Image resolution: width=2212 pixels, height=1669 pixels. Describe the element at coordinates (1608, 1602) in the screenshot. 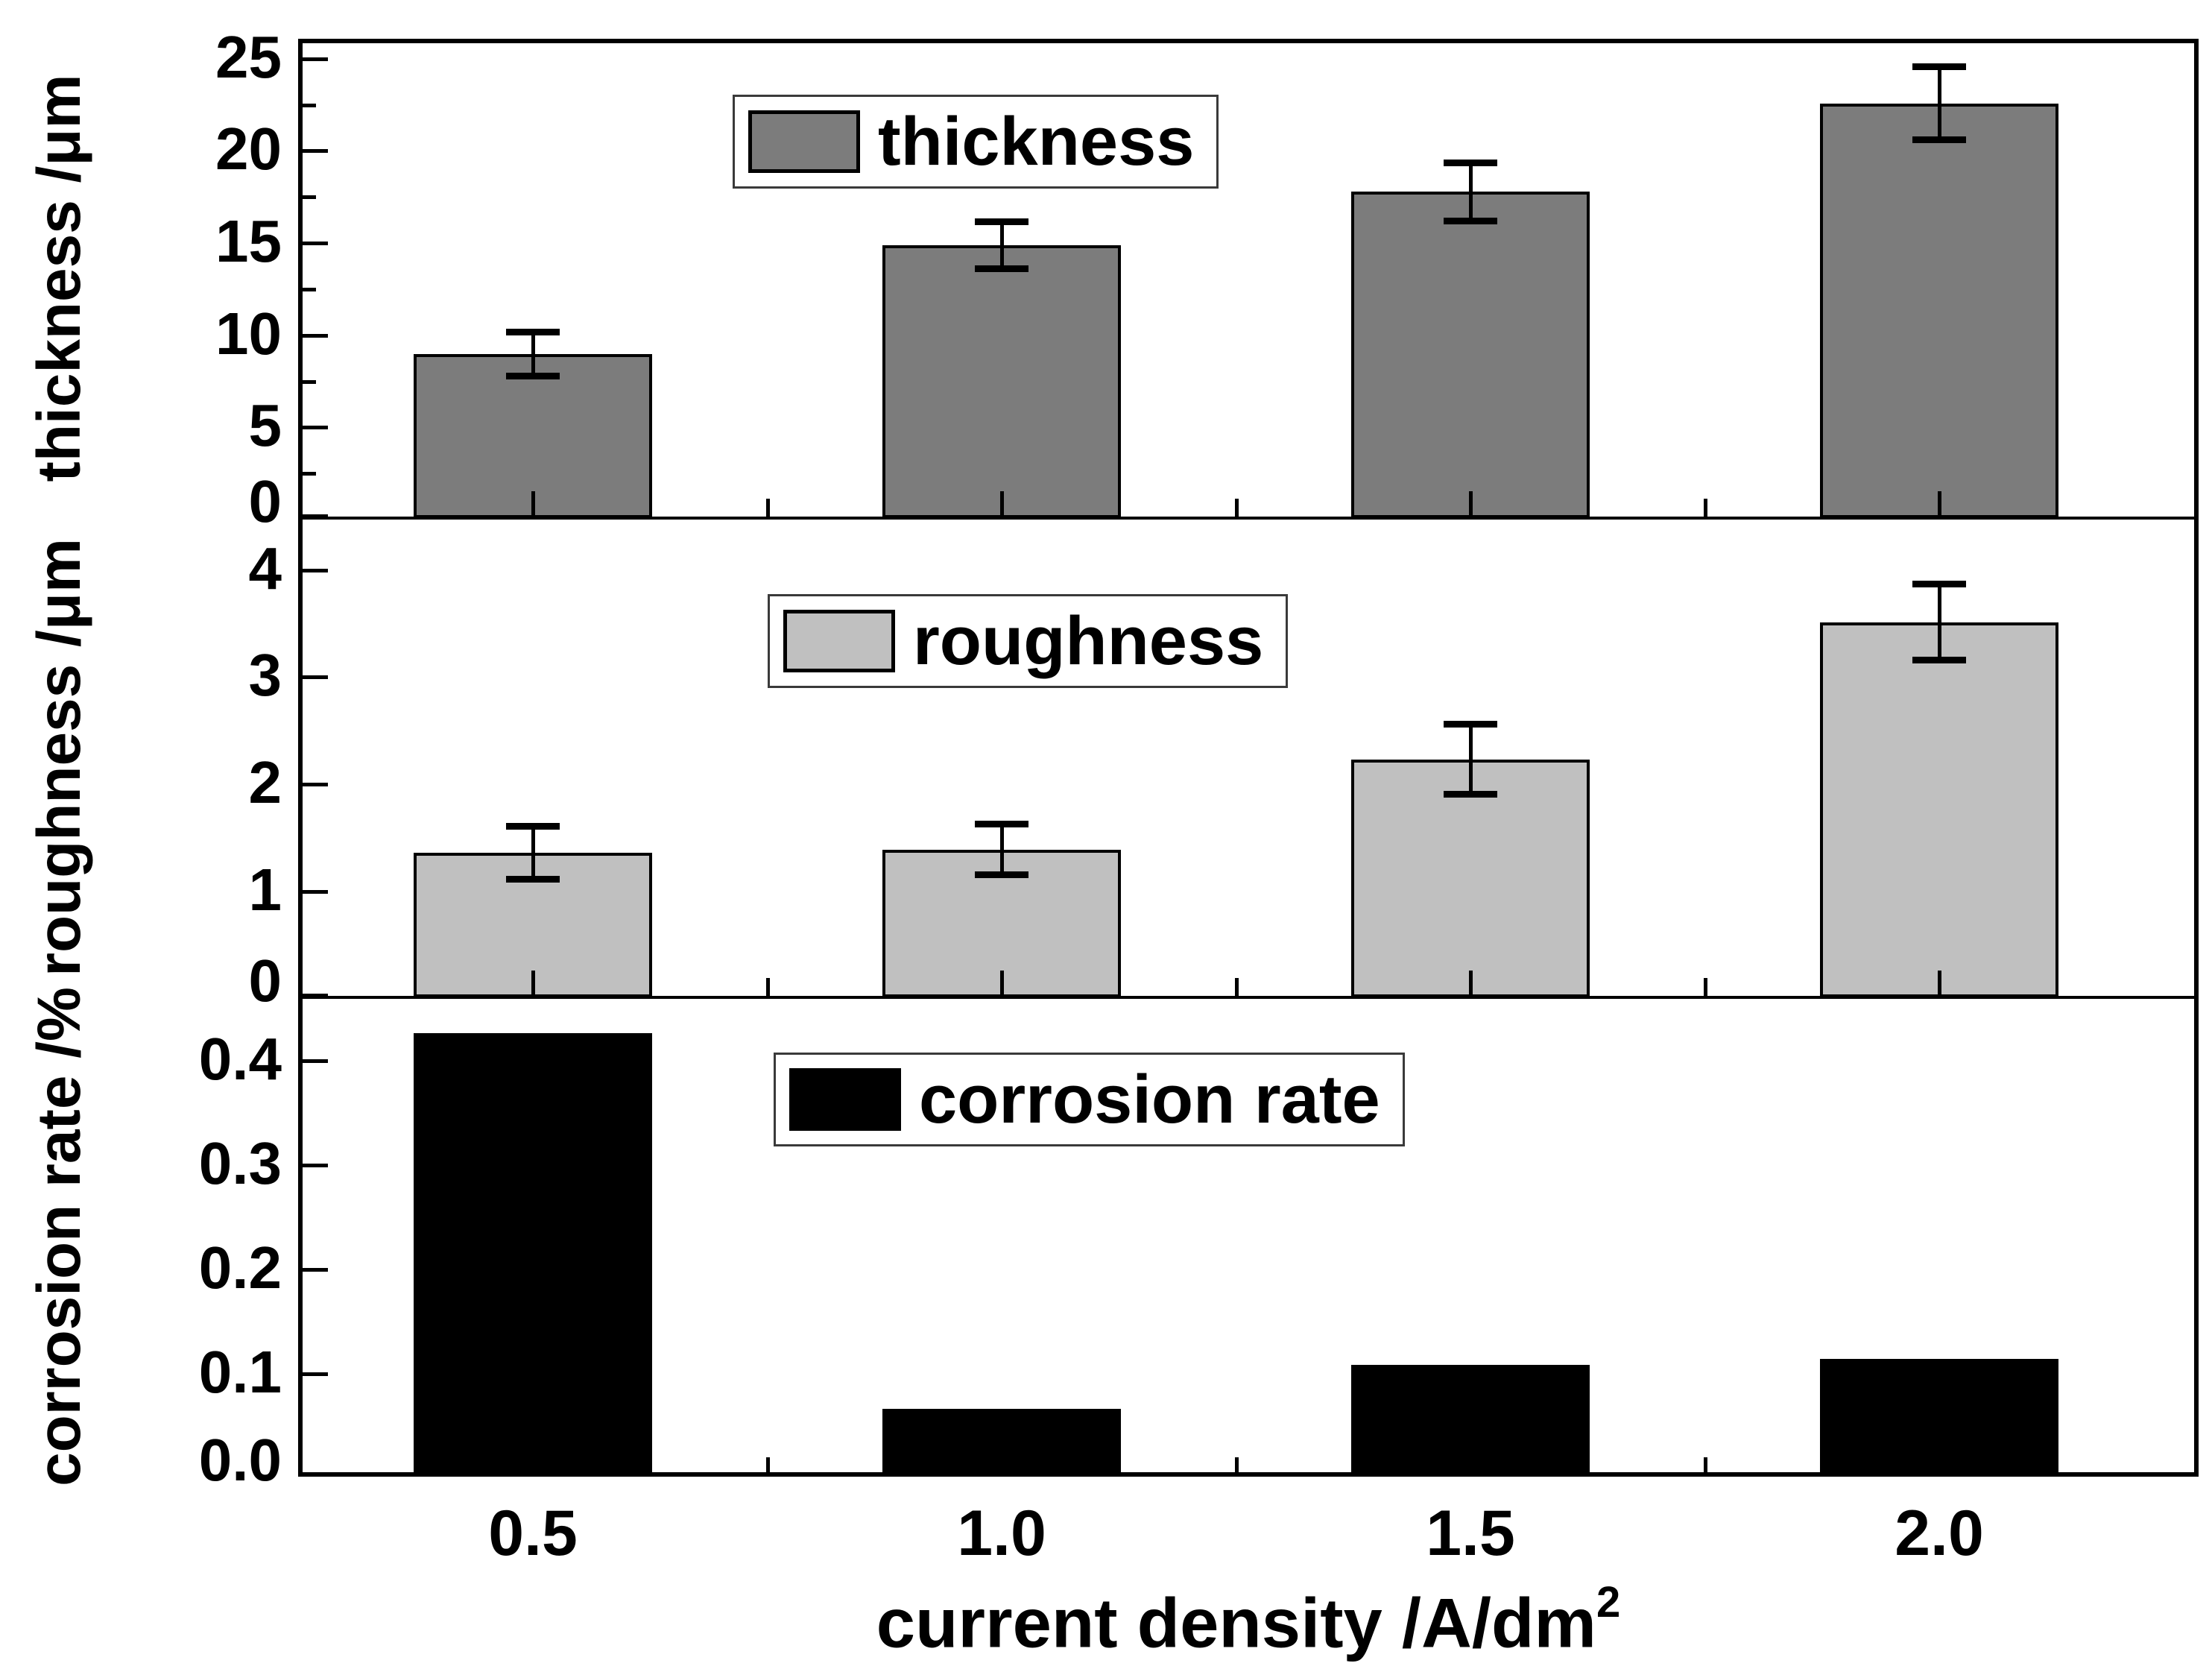

I see `x-axis-title-exponent: 2` at that location.